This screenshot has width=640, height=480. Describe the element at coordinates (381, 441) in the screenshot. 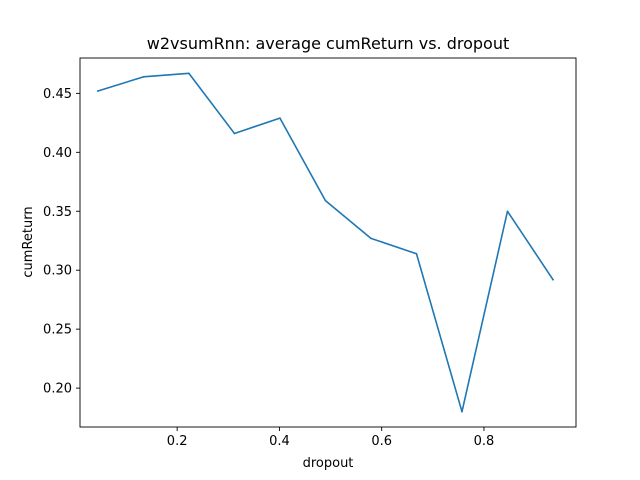

I see `x-tick-label: 0.6` at that location.